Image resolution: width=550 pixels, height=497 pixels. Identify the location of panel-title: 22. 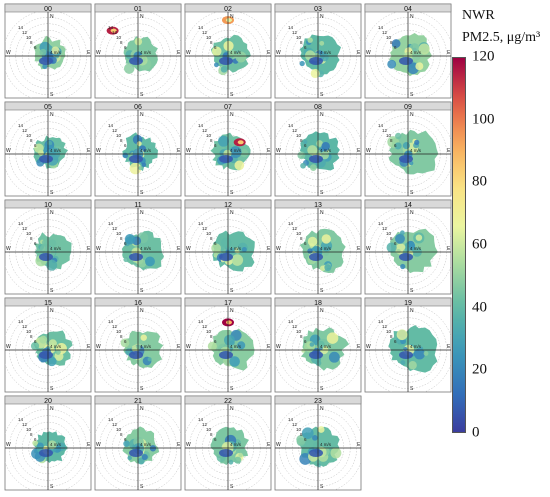
(228, 401).